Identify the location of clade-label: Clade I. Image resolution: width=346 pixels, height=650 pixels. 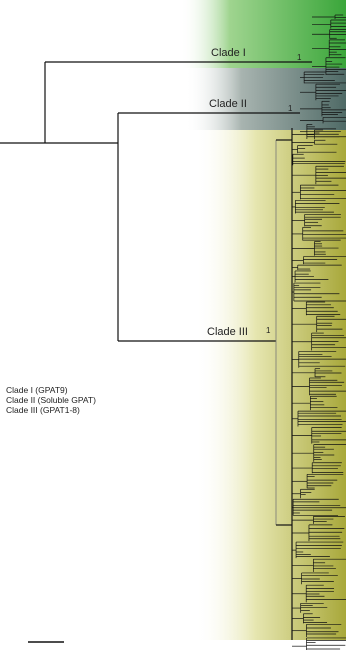
(228, 53).